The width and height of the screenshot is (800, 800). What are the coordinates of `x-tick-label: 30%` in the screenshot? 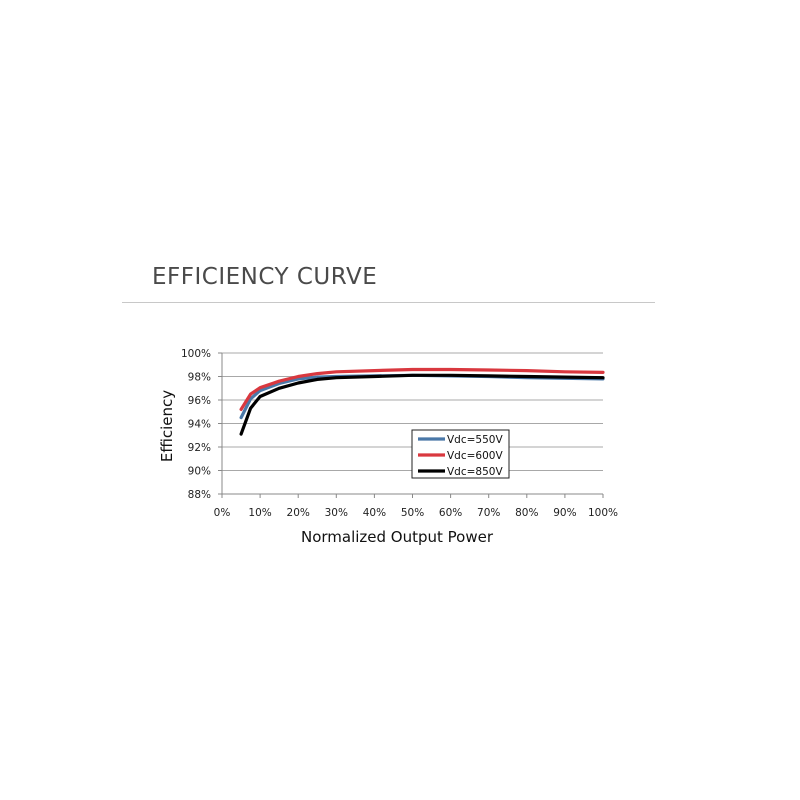 It's located at (336, 513).